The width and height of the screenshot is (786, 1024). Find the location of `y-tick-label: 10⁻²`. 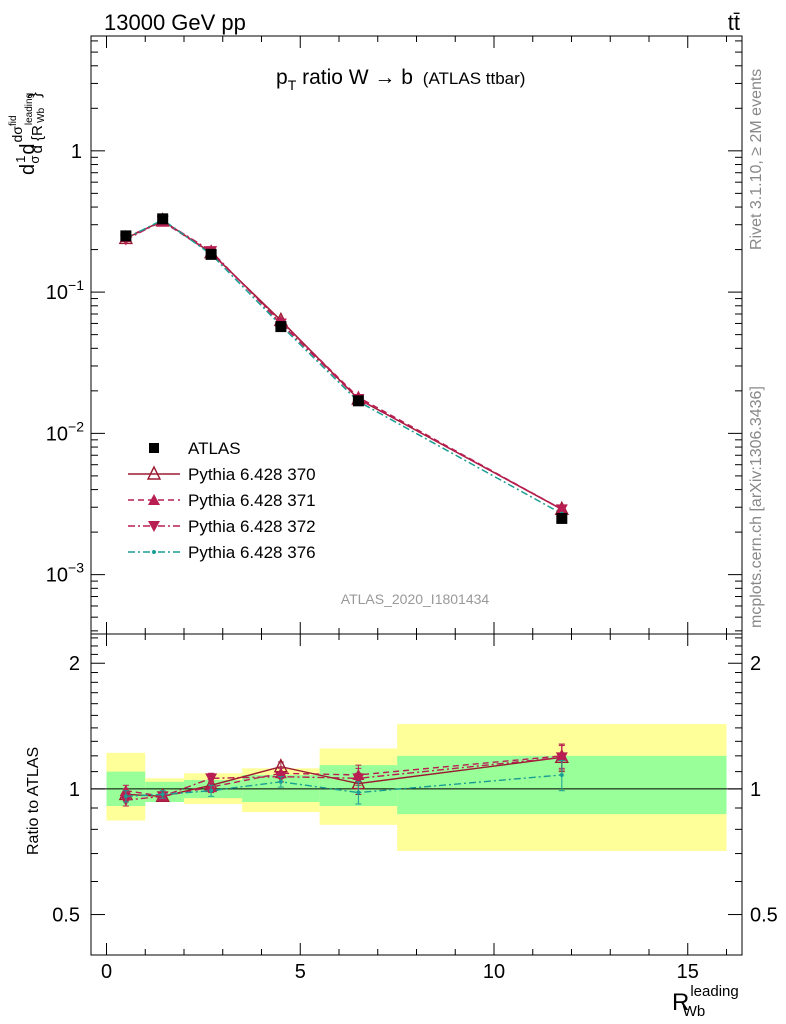

y-tick-label: 10⁻² is located at coordinates (65, 431).